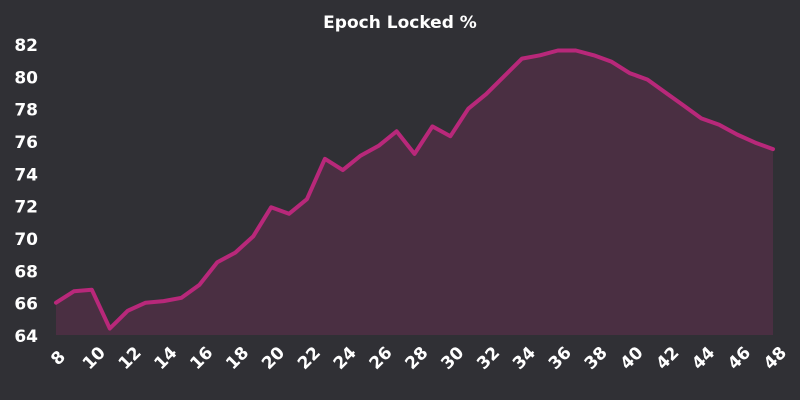  I want to click on y-tick-label: 72, so click(26, 208).